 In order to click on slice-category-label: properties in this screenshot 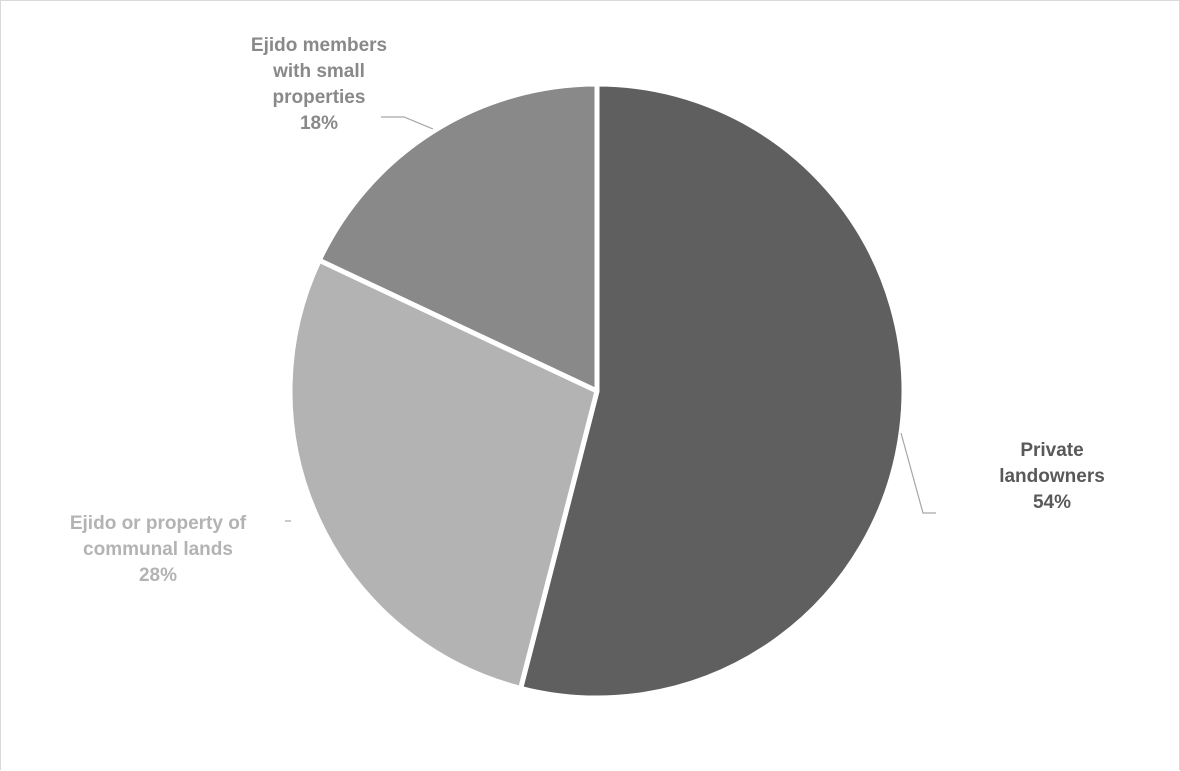, I will do `click(319, 97)`.